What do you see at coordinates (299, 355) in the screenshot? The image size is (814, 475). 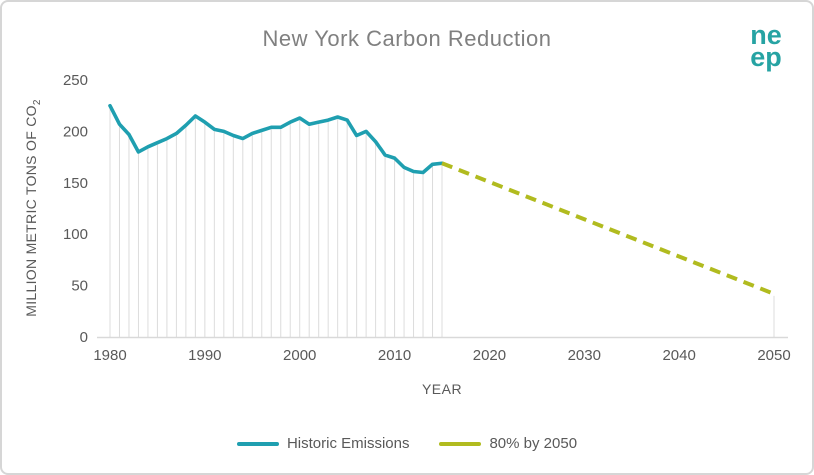 I see `x-tick-label: 2000` at bounding box center [299, 355].